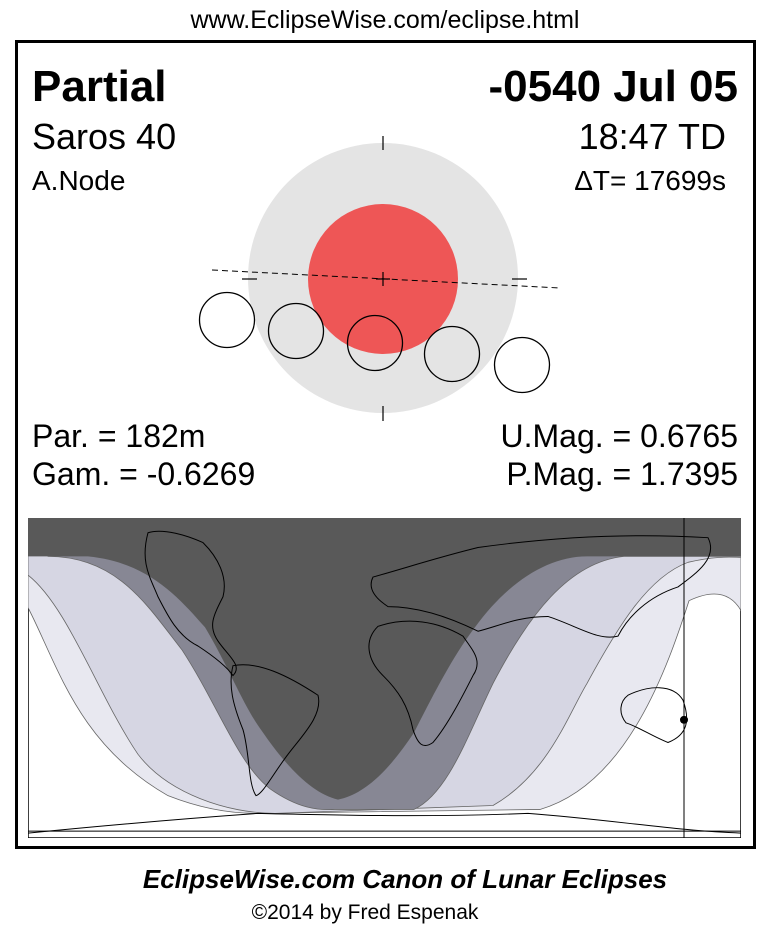 The image size is (770, 940). What do you see at coordinates (119, 436) in the screenshot?
I see `partial-duration: Par. = 182m` at bounding box center [119, 436].